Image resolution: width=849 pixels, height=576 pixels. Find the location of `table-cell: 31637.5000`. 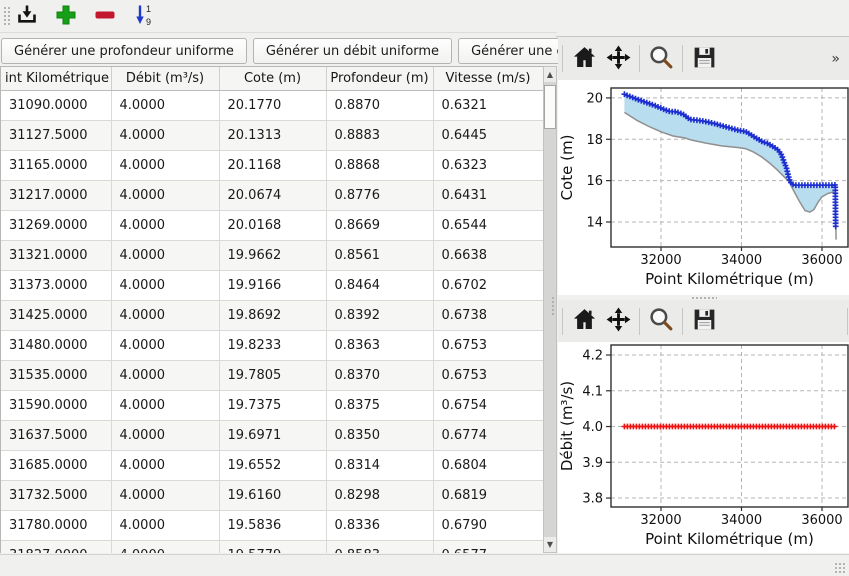

table-cell: 31637.5000 is located at coordinates (56, 435).